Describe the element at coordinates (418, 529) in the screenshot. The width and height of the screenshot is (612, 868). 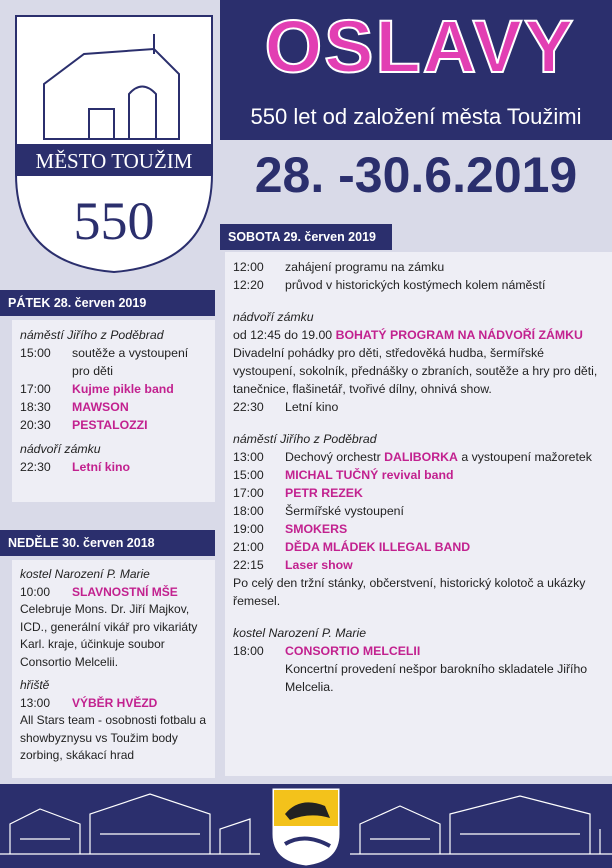
I see `program-row: 19:00 SMOKERS` at that location.